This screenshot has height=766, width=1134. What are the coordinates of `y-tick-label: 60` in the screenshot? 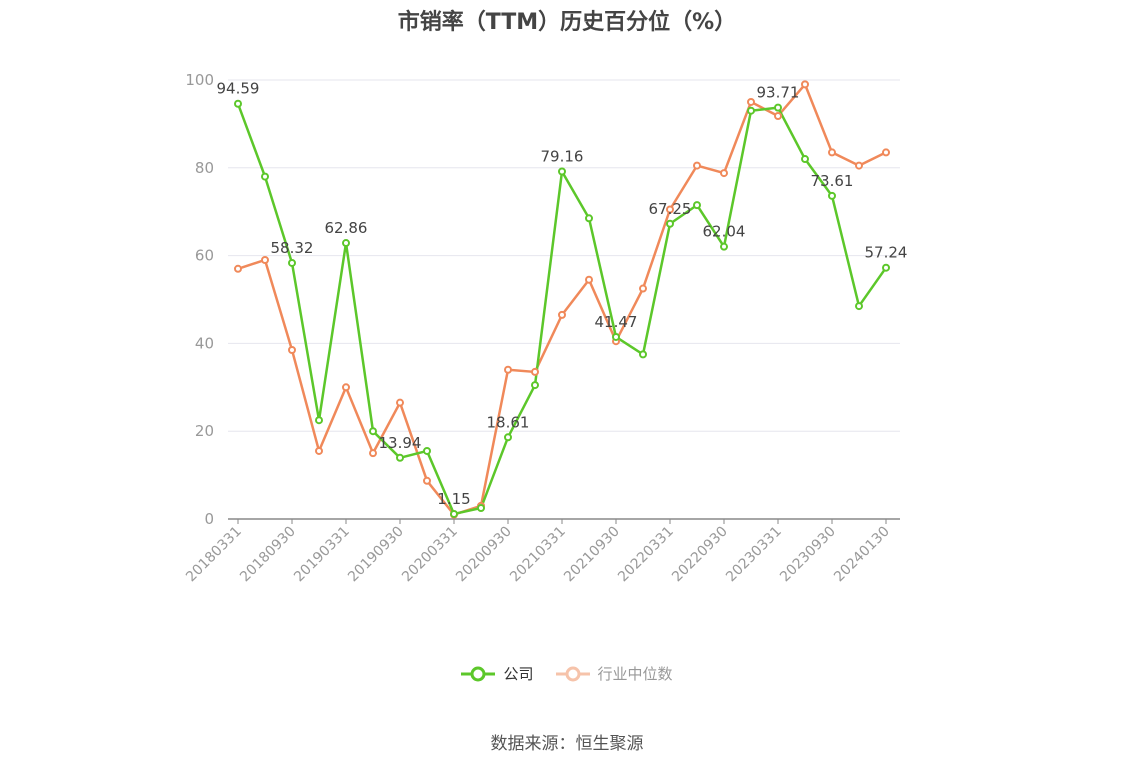 It's located at (204, 256).